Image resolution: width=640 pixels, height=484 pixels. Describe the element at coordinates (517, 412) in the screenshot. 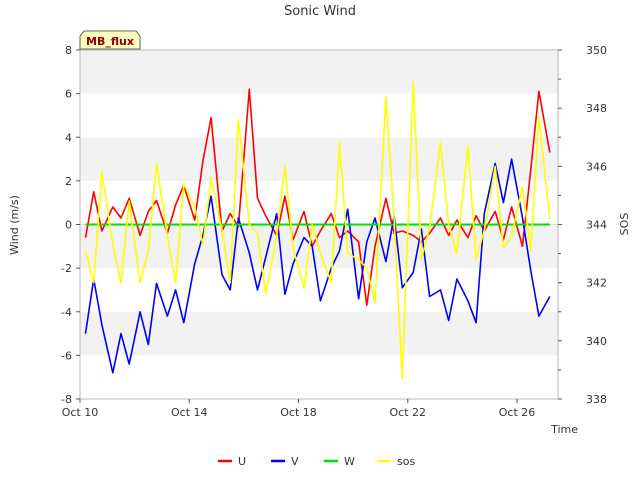

I see `x-tick-label: Oct 26` at that location.